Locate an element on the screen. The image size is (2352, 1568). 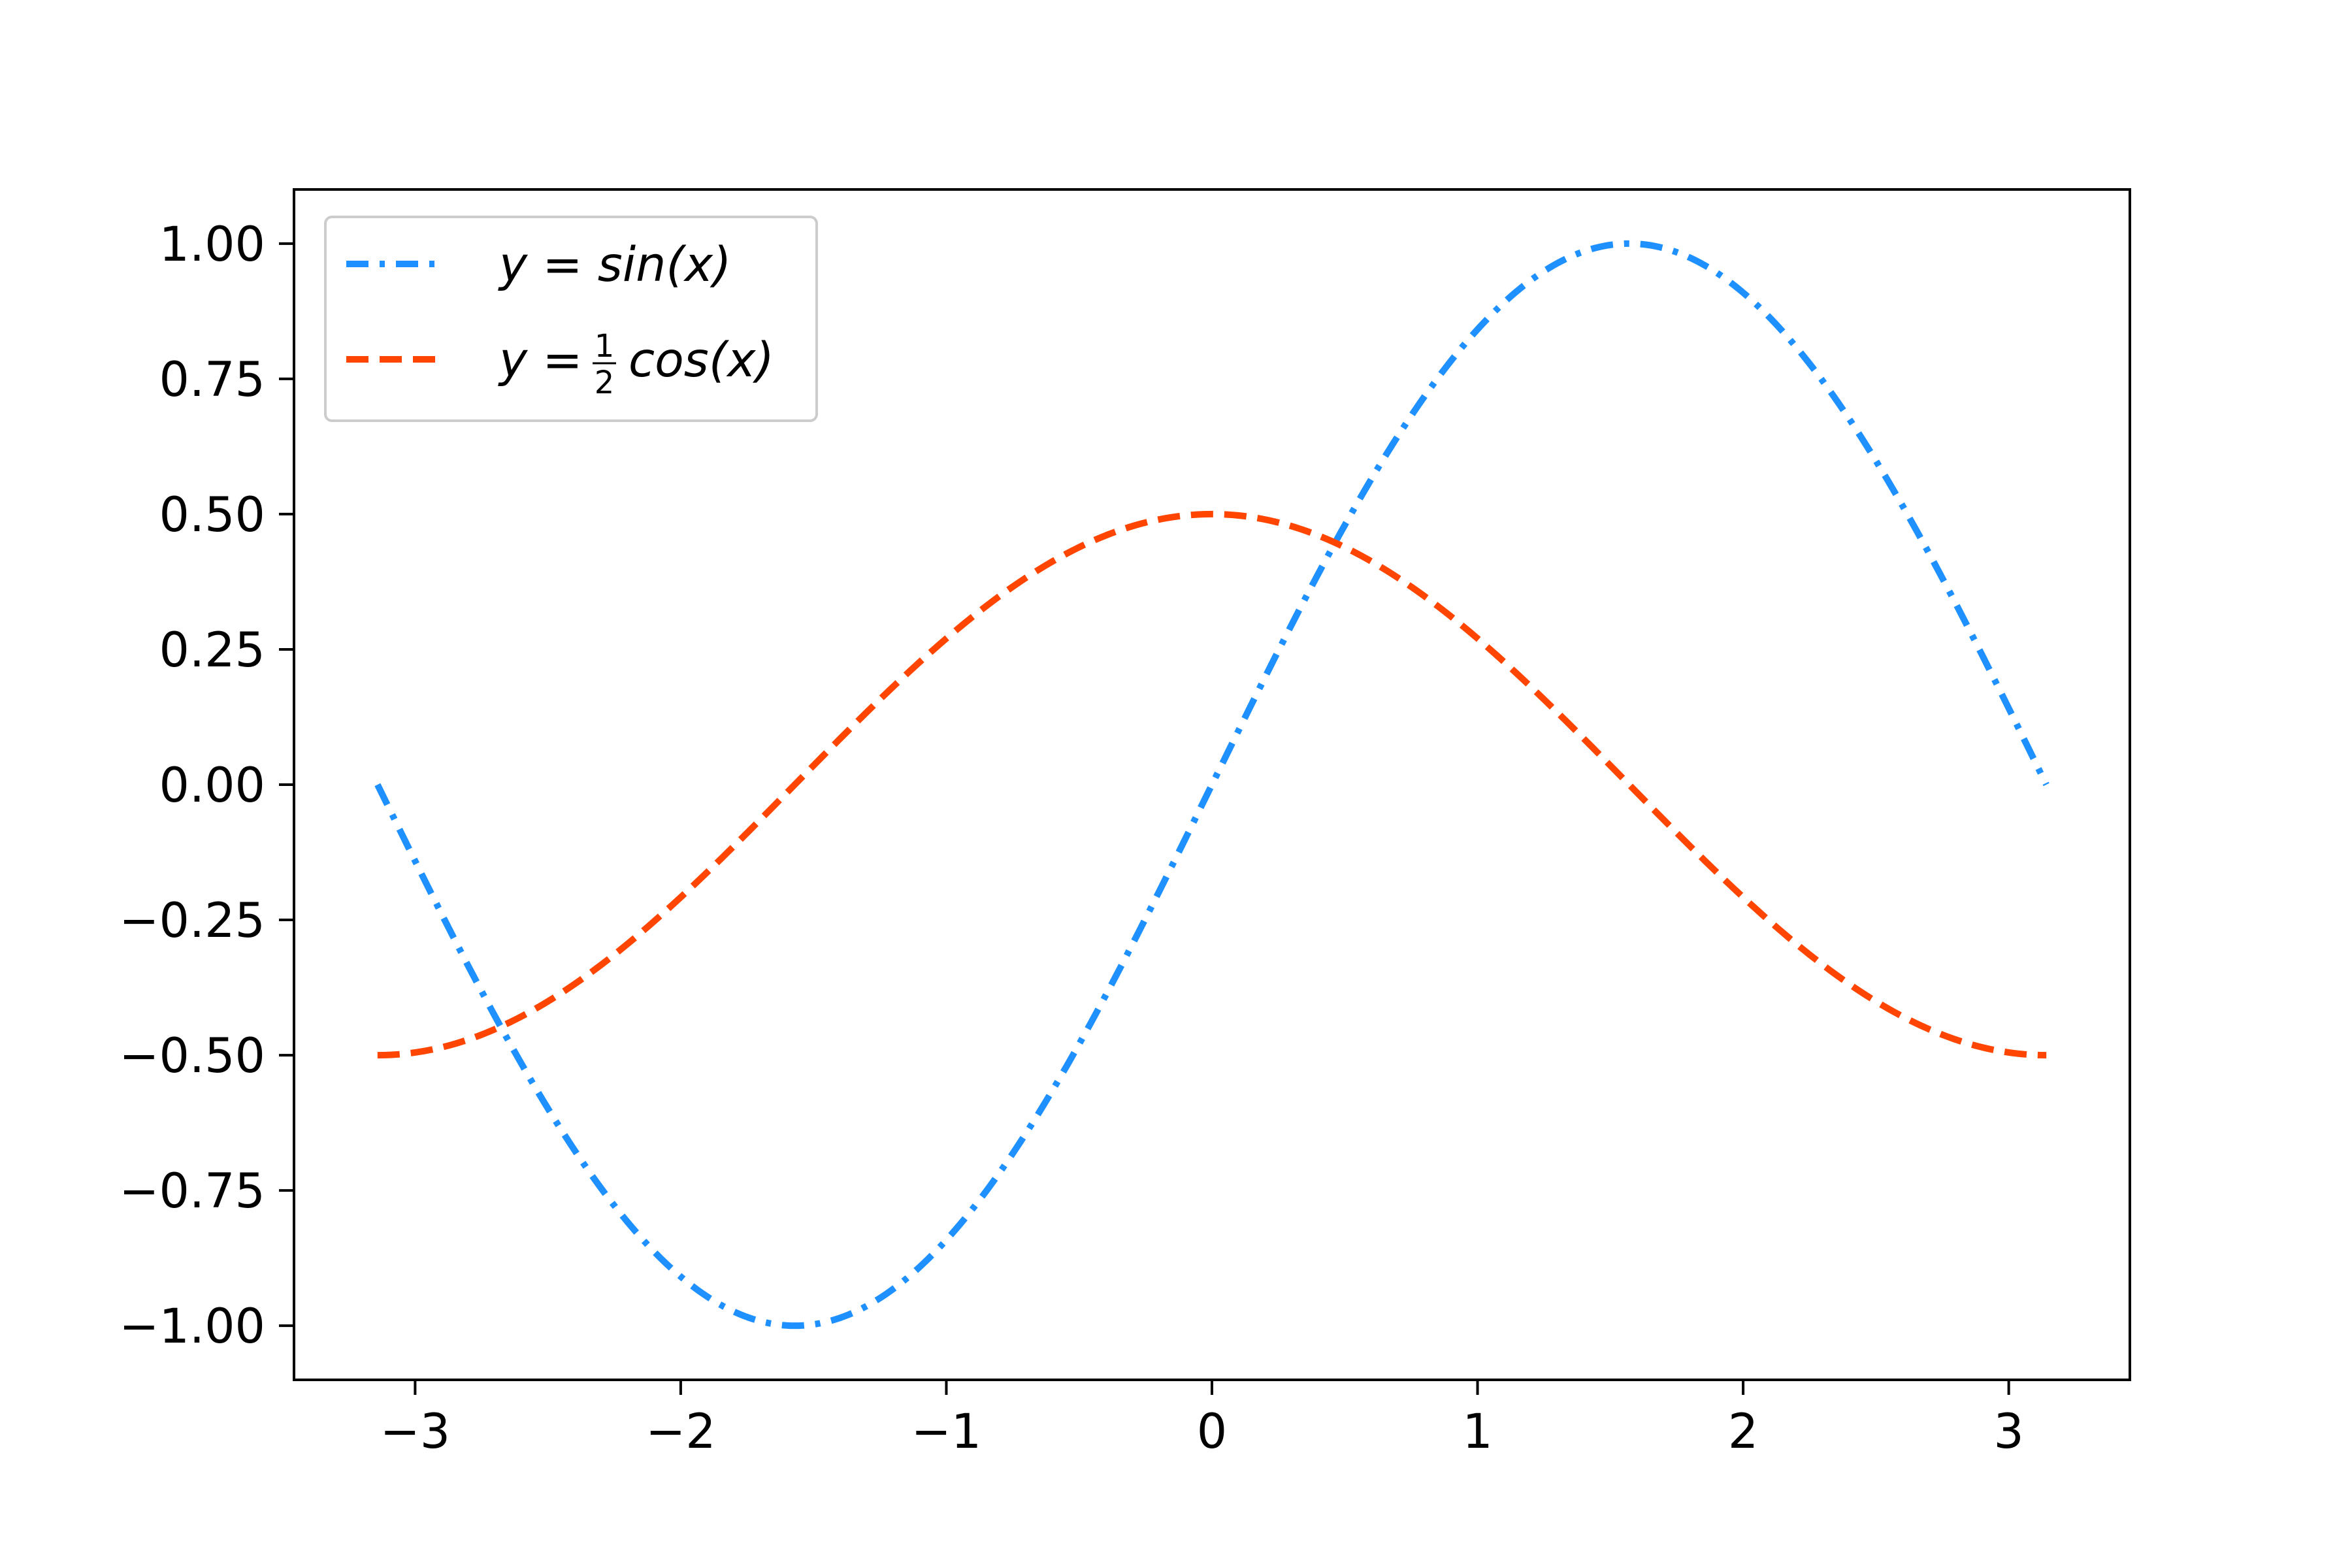
legend: y = sin(x) y = 12 cos(x) is located at coordinates (571, 319).